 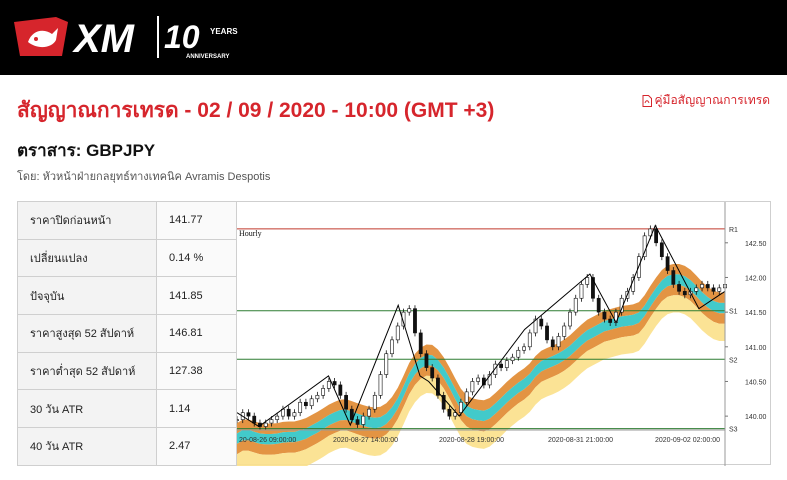 I want to click on y-tick-label: 142.00, so click(x=756, y=278).